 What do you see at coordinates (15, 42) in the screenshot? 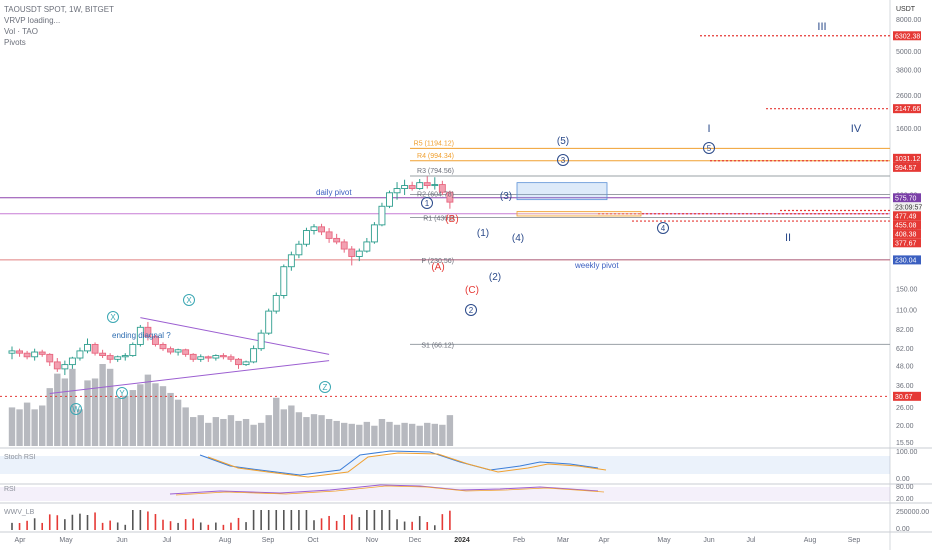
I see `indicator-pivots: Pivots` at bounding box center [15, 42].